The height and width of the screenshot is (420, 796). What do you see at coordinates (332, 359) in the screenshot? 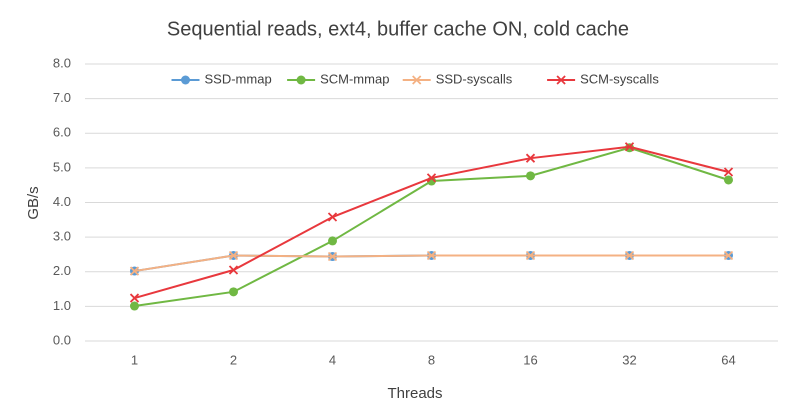
I see `x-tick-label: 4` at bounding box center [332, 359].